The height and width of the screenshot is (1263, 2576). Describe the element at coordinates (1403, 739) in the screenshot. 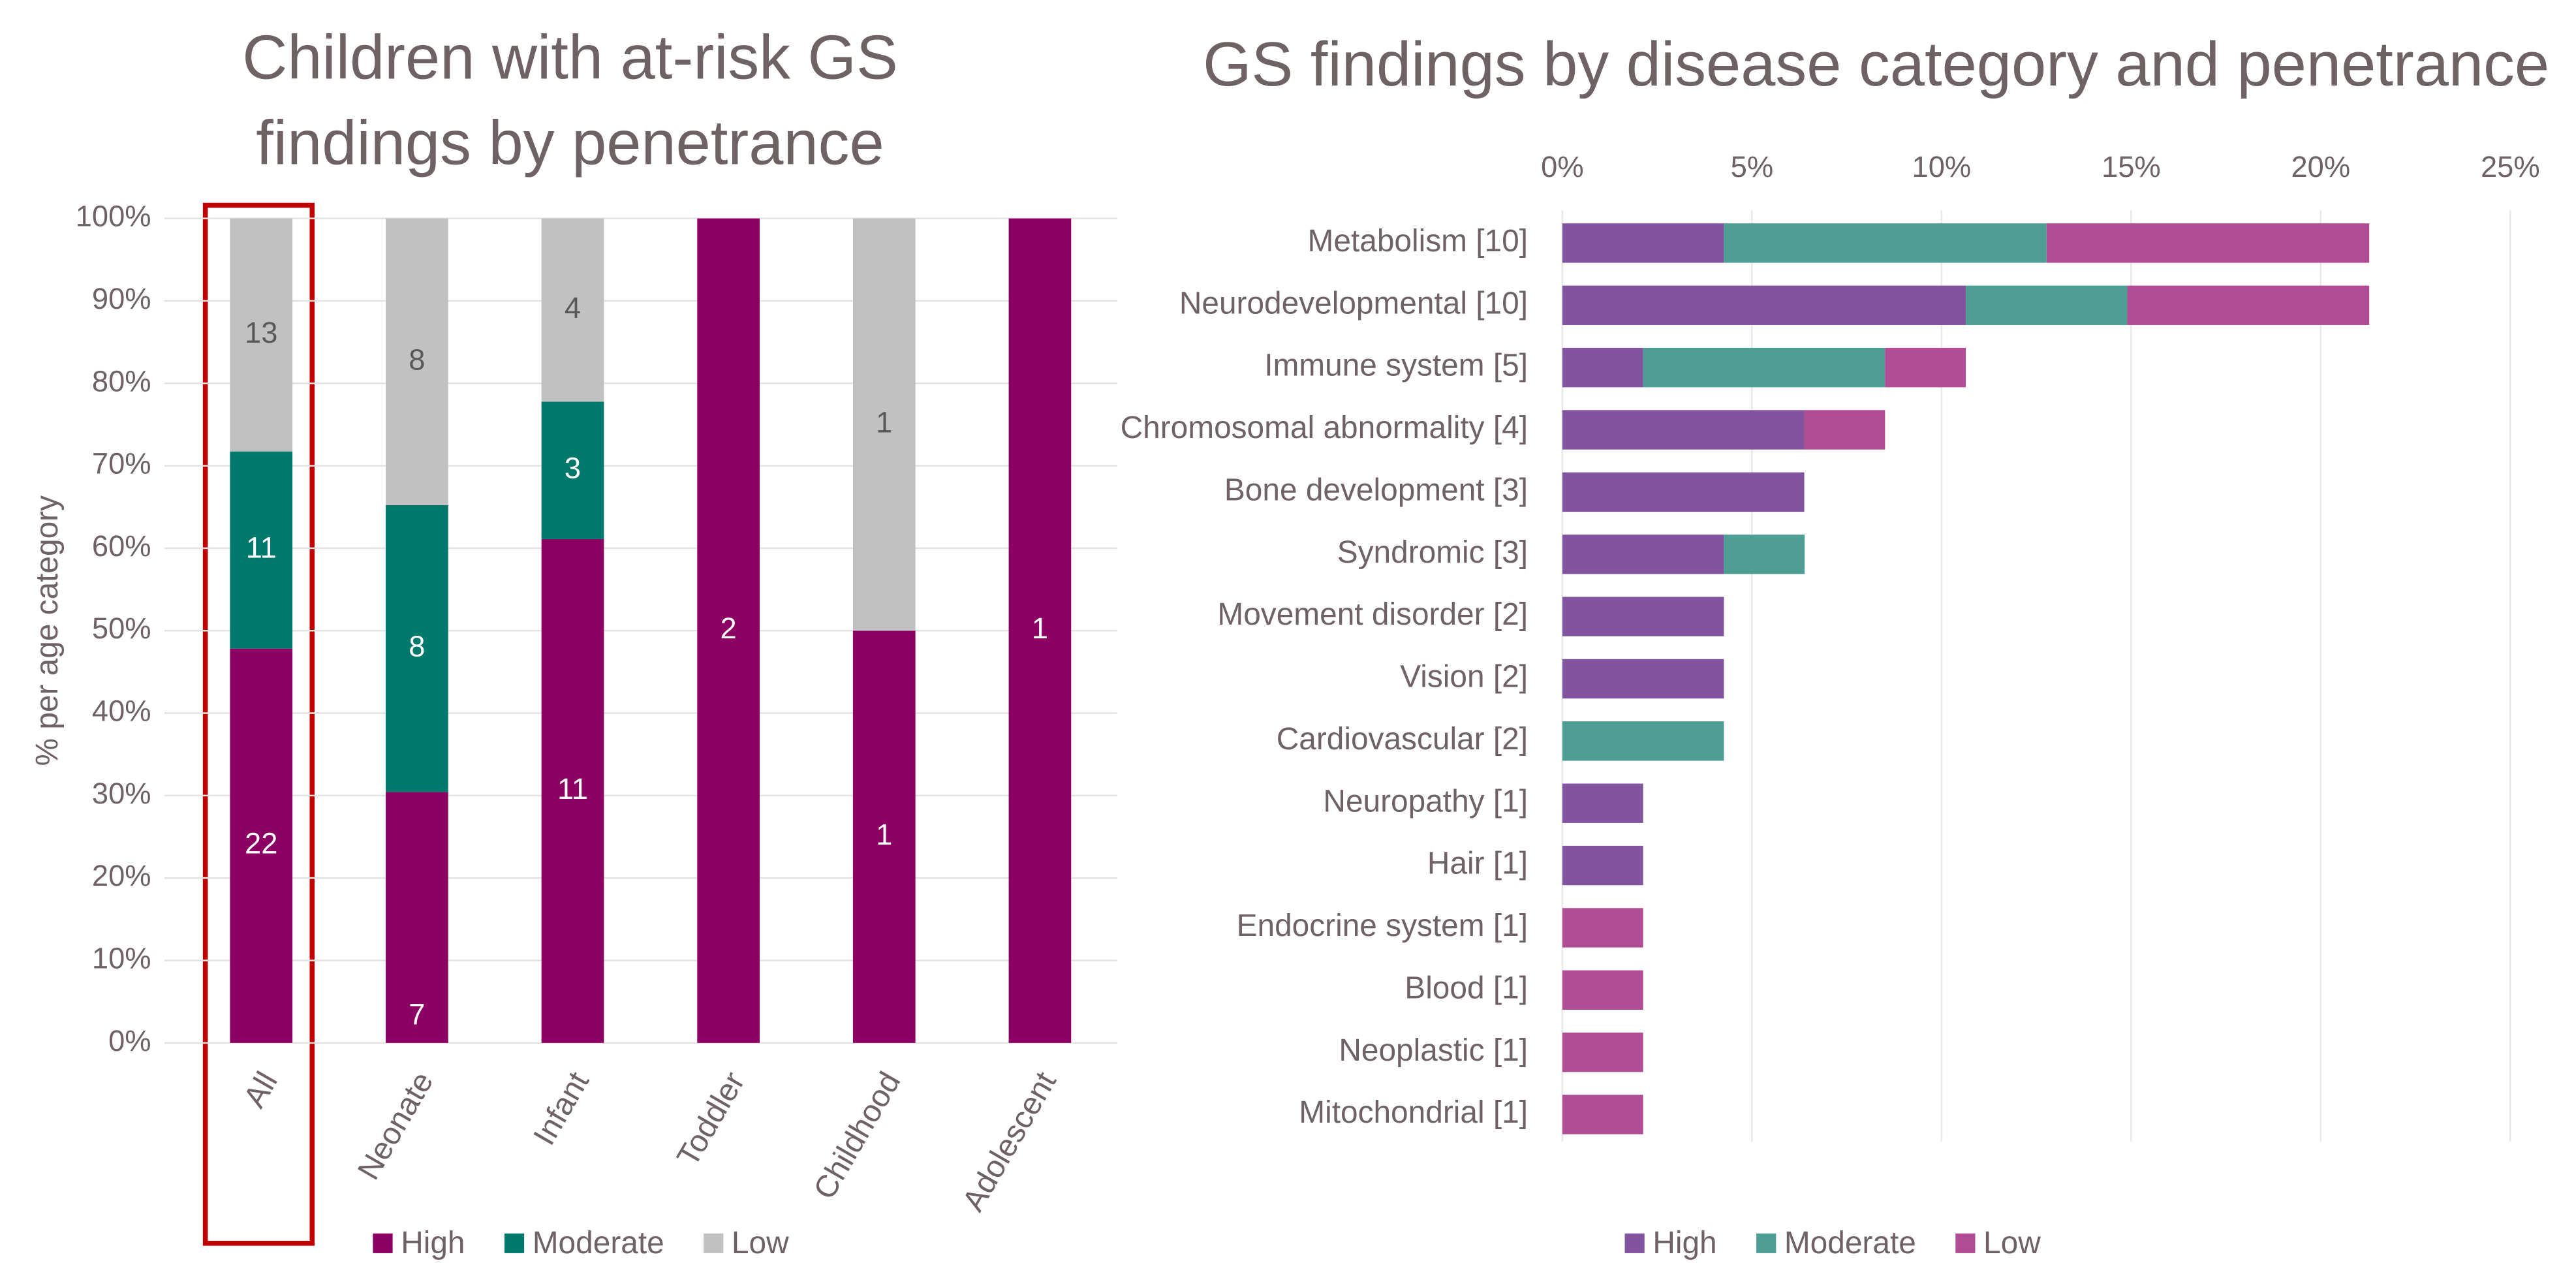

I see `y-tick-label: Cardiovascular [2]` at that location.